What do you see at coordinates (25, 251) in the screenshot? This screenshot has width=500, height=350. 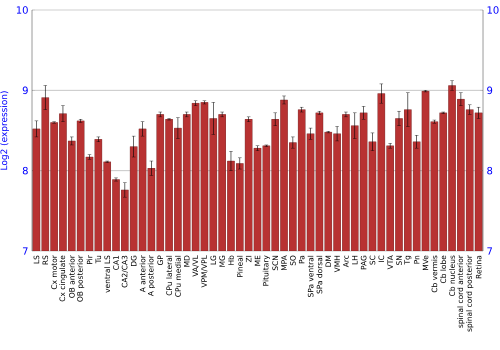 I see `y-tick-label: 7` at bounding box center [25, 251].